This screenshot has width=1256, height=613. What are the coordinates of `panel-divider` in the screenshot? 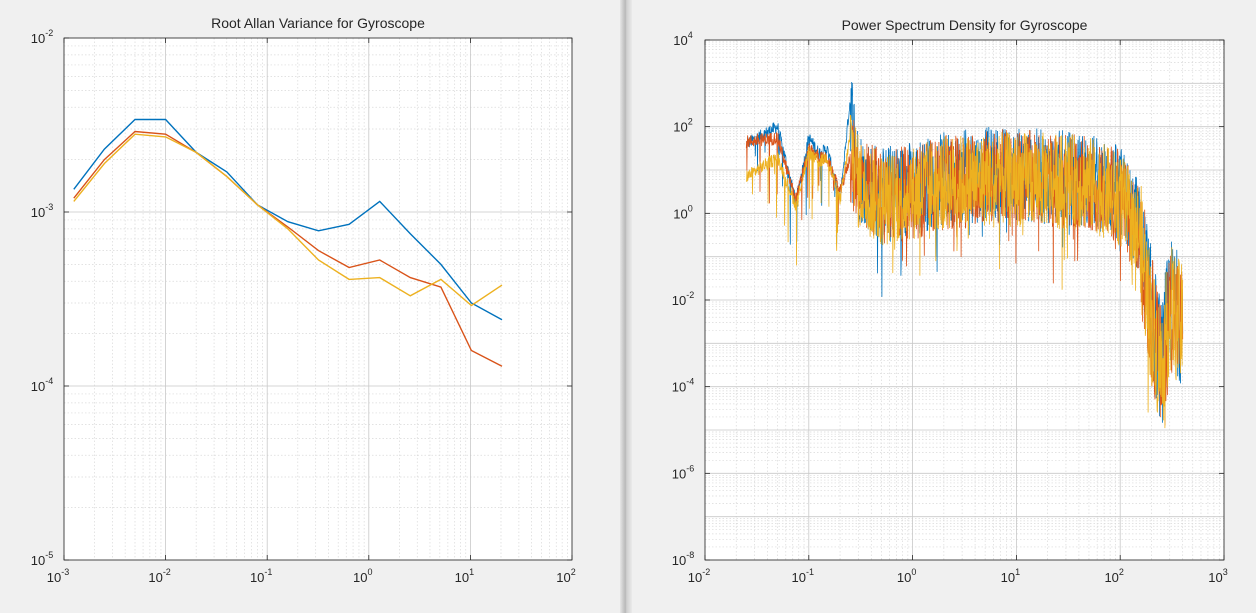 It's located at (626, 306).